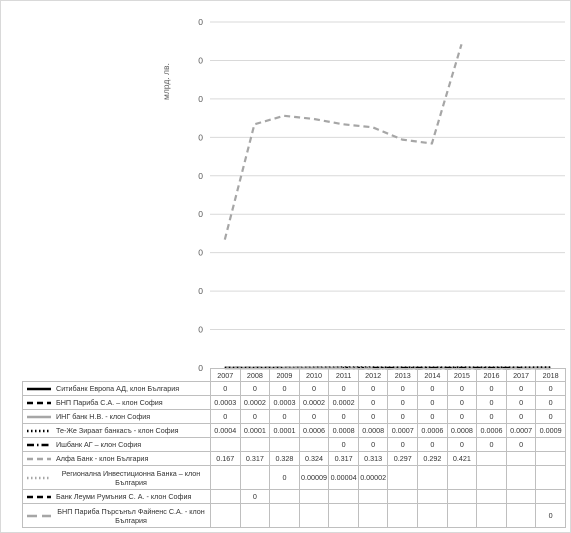 This screenshot has height=533, width=571. Describe the element at coordinates (373, 375) in the screenshot. I see `x-tick-label: 2012` at that location.